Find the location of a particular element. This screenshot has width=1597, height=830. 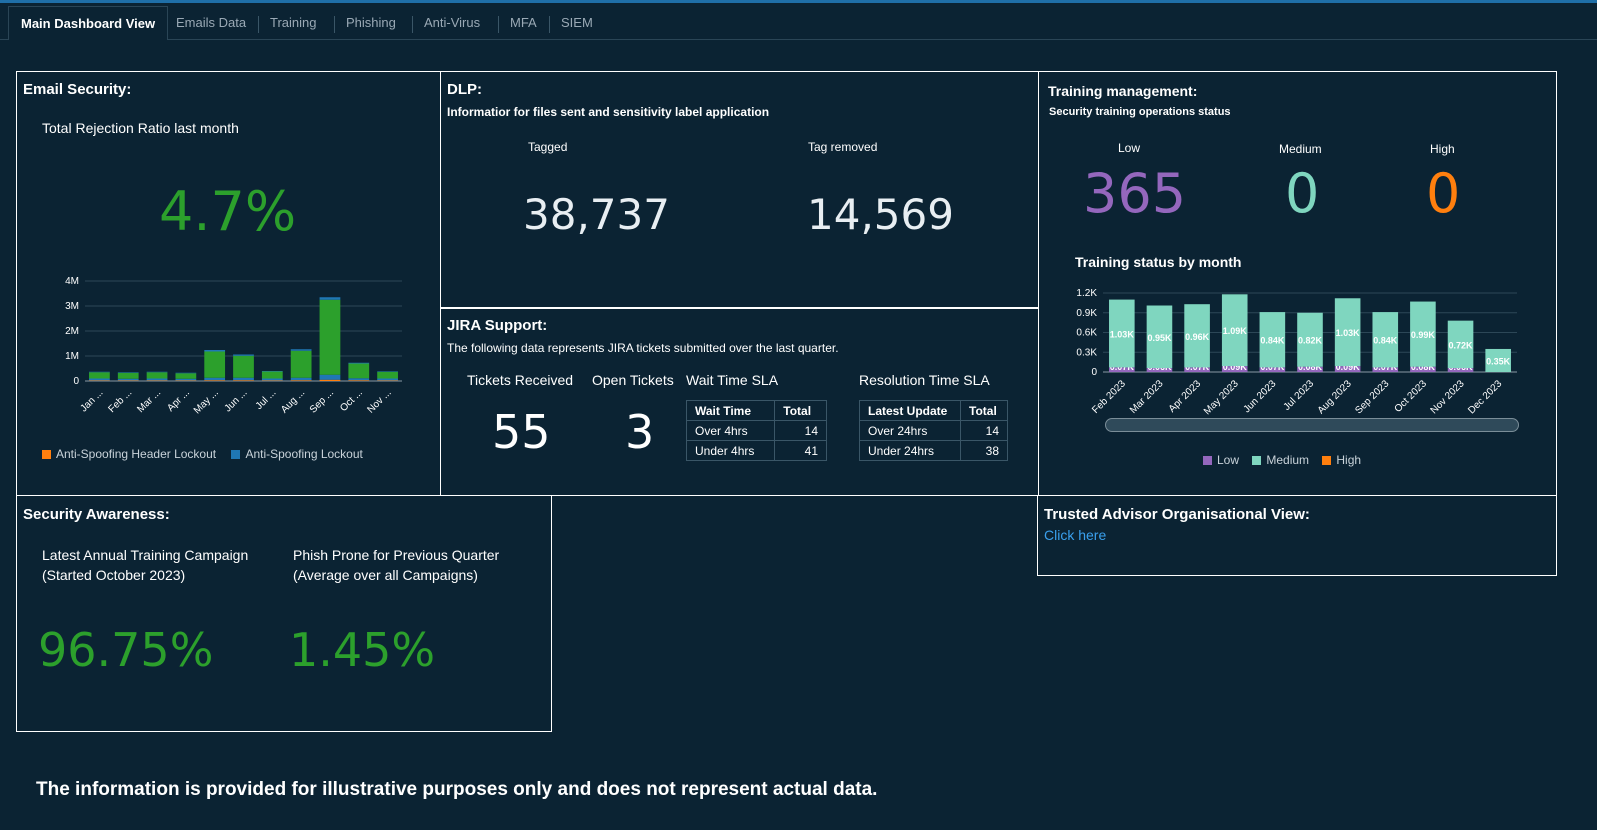

tab-phishing: Phishing is located at coordinates (371, 22).